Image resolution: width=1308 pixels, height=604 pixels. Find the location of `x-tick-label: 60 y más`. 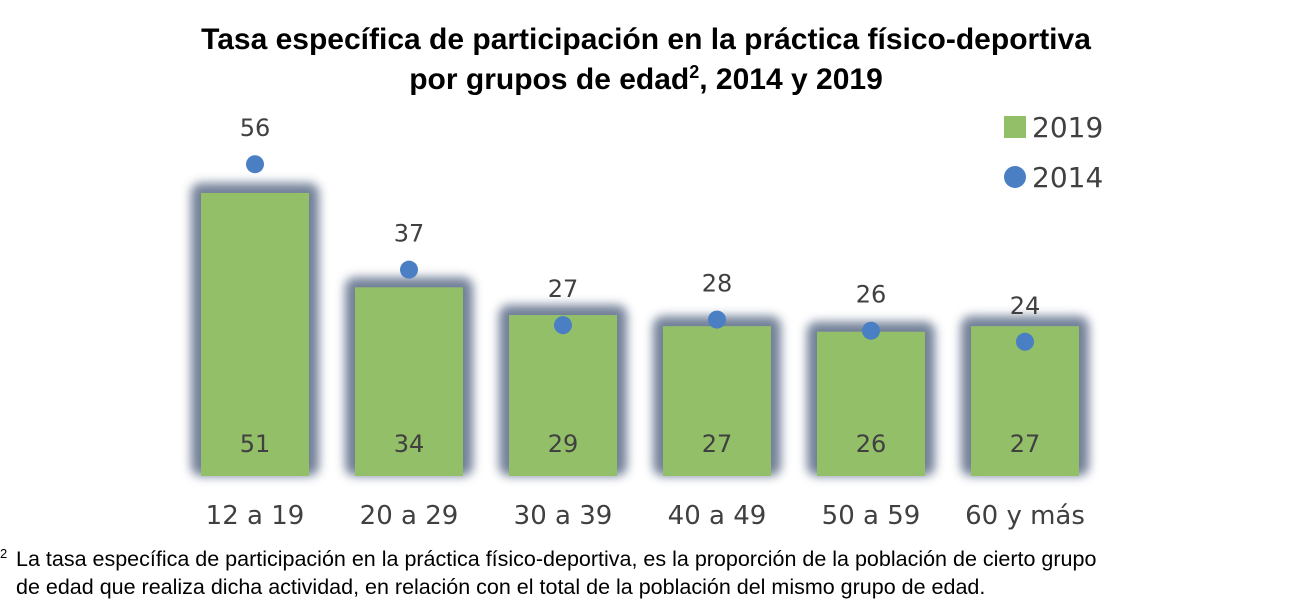

x-tick-label: 60 y más is located at coordinates (1025, 516).